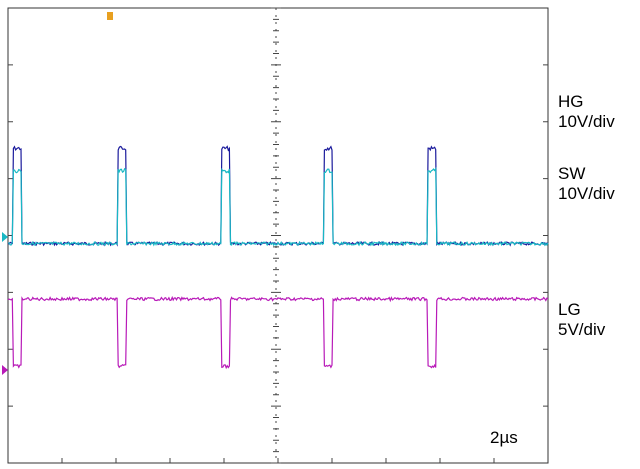 The image size is (640, 469). Describe the element at coordinates (582, 329) in the screenshot. I see `lg-channel-scale: 5V/div` at that location.